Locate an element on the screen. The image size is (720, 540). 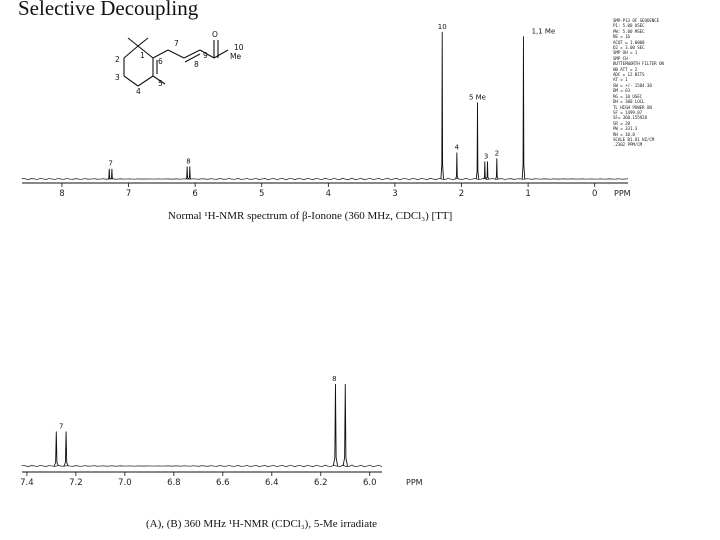
expanded-x-tick-label: 6.6 is located at coordinates (223, 483).